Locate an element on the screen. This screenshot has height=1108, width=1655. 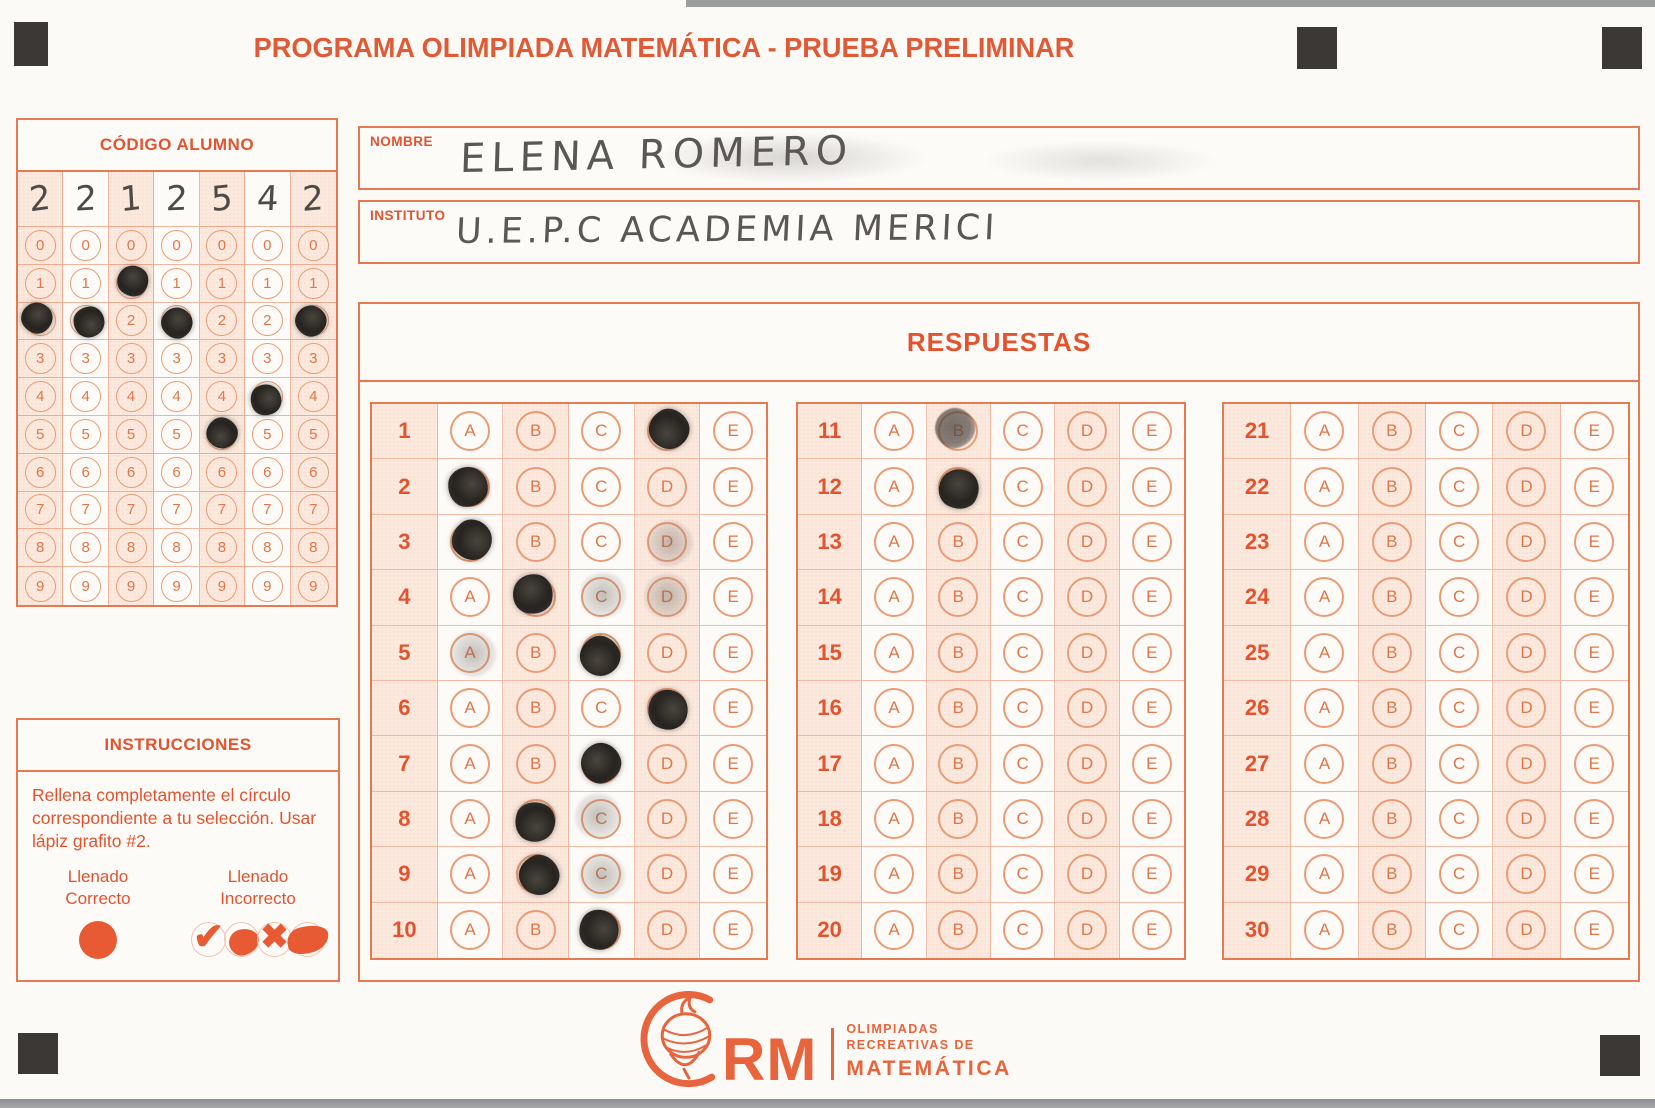
question-number: 26 is located at coordinates (1257, 708).